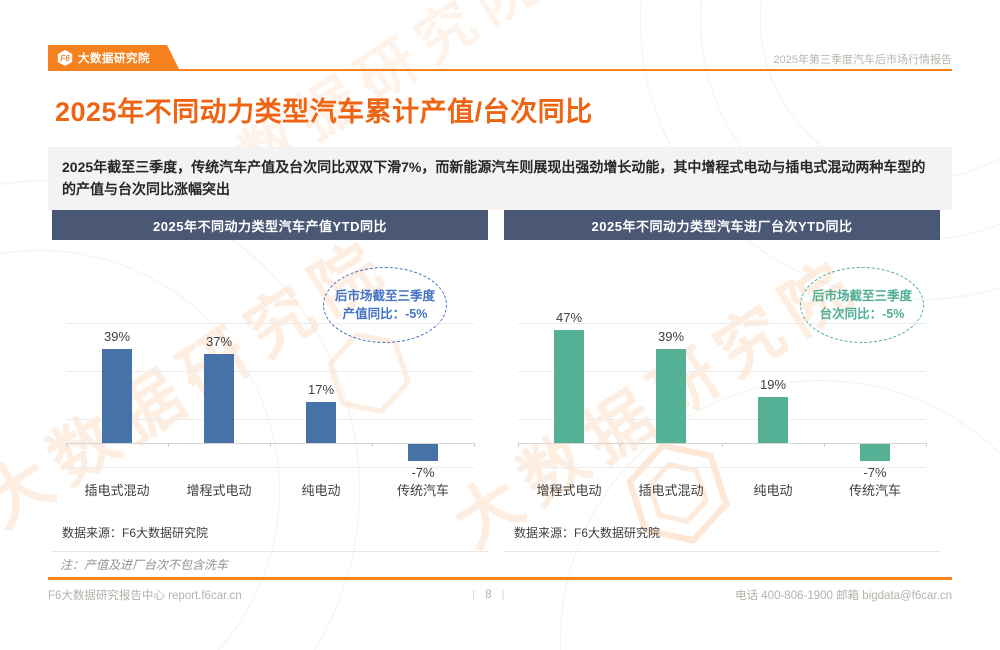  I want to click on chart-annotation-badge: 后市场截至三季度 产值同比：-5%, so click(385, 305).